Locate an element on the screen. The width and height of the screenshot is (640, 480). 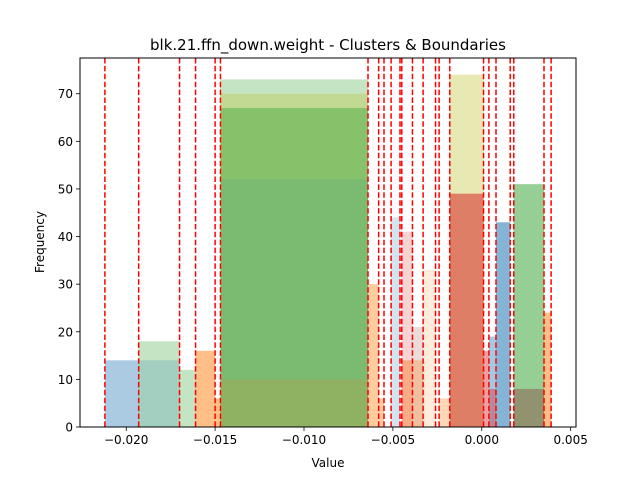
y-tick-label-0: 0 is located at coordinates (69, 428).